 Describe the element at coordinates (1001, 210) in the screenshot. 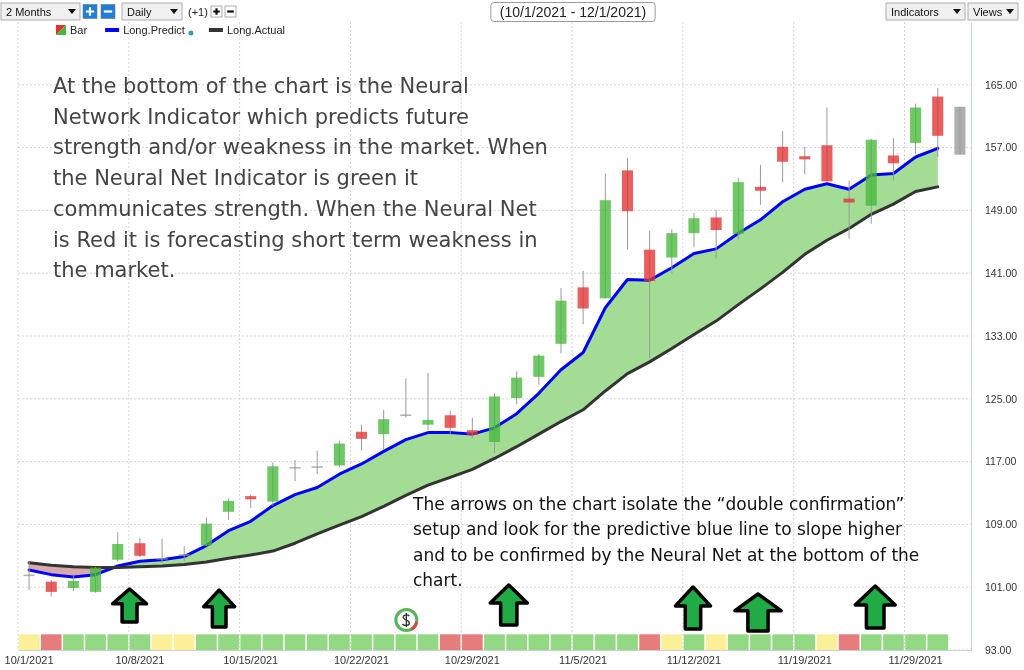

I see `y-tick-label: 149.00` at that location.